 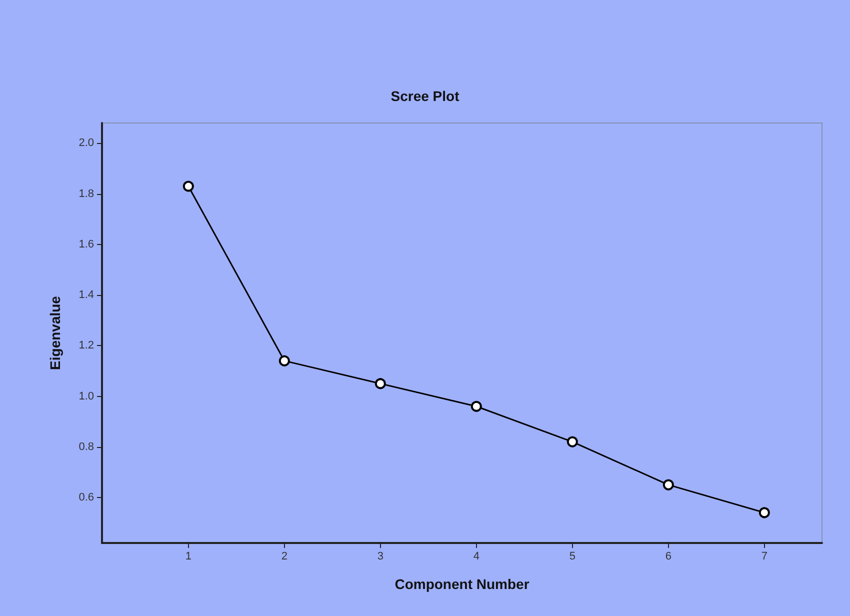 I want to click on x-tick-label: 7, so click(x=764, y=556).